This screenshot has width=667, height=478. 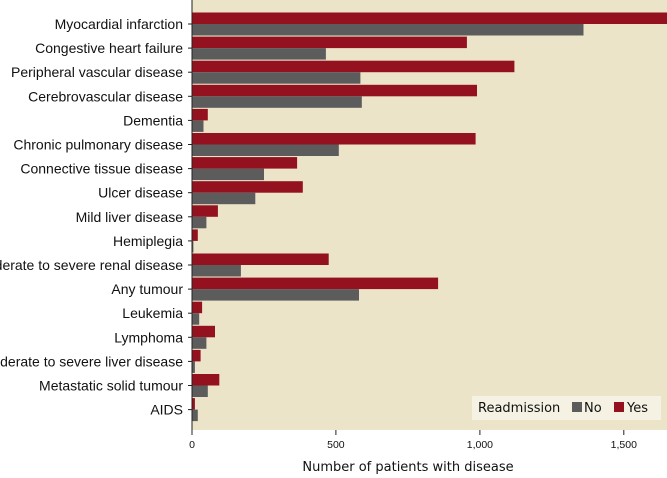 I want to click on category-label-connective-tissue-disease: Connective tissue disease, so click(x=101, y=169).